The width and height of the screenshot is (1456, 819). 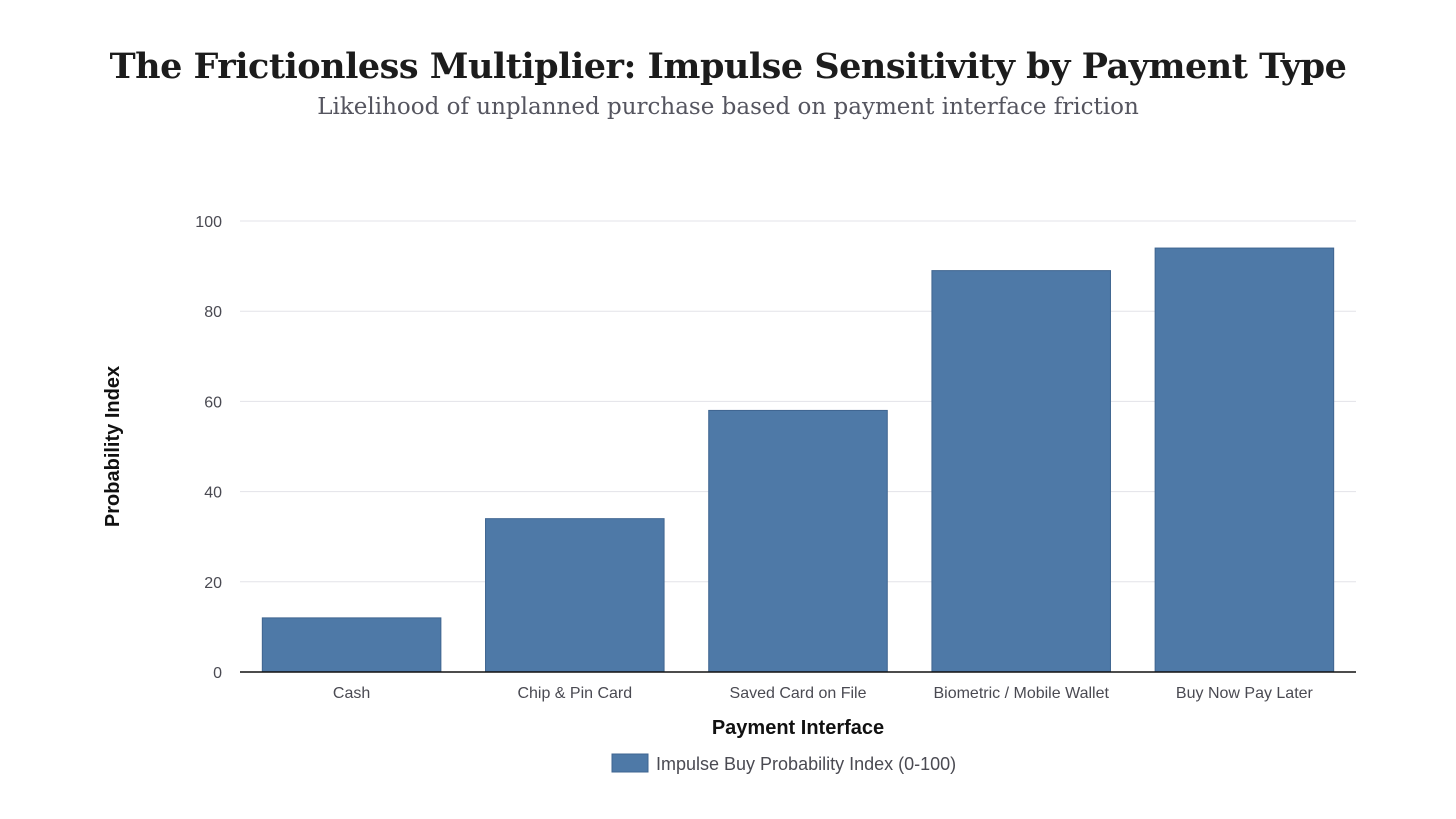 I want to click on x-tick-label: Biometric / Mobile Wallet, so click(x=1021, y=693).